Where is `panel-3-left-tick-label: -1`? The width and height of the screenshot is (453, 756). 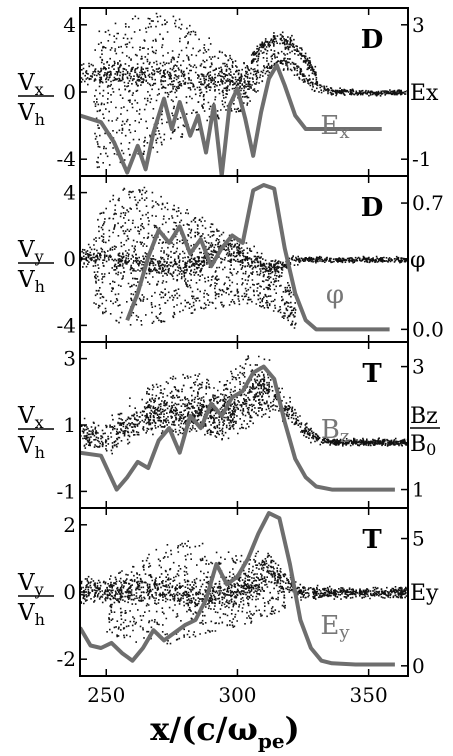
panel-3-left-tick-label: -1 is located at coordinates (66, 491).